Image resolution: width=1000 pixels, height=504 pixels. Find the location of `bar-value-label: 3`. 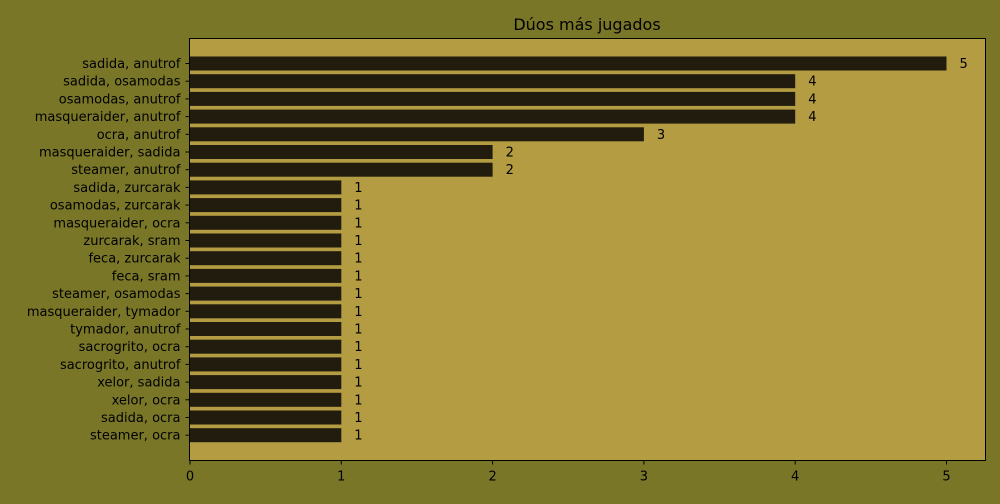

bar-value-label: 3 is located at coordinates (661, 135).